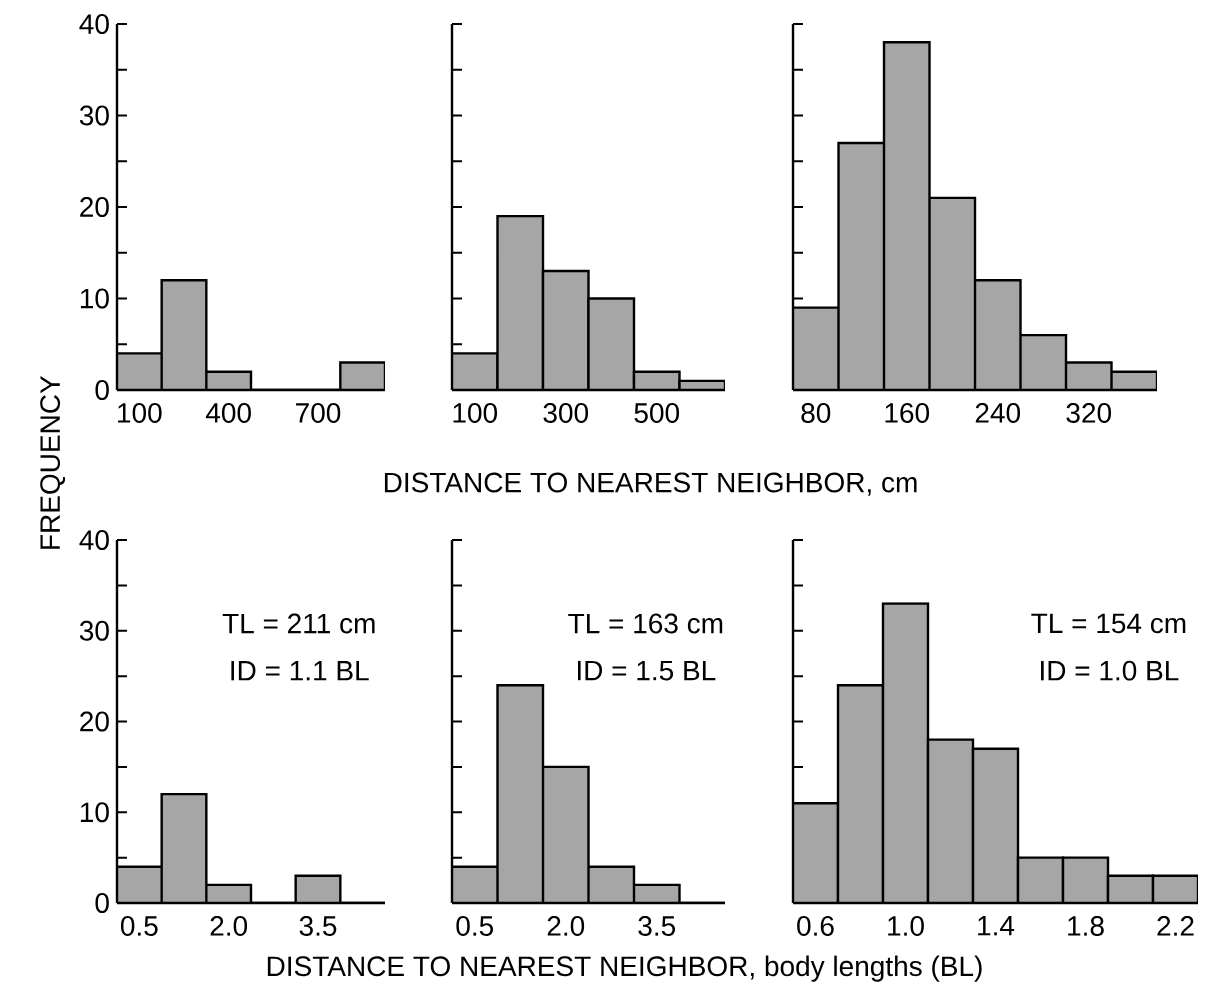 The height and width of the screenshot is (988, 1205). I want to click on x-axis-title: DISTANCE TO NEAREST NEIGHBOR, body lengths (BL), so click(624, 968).